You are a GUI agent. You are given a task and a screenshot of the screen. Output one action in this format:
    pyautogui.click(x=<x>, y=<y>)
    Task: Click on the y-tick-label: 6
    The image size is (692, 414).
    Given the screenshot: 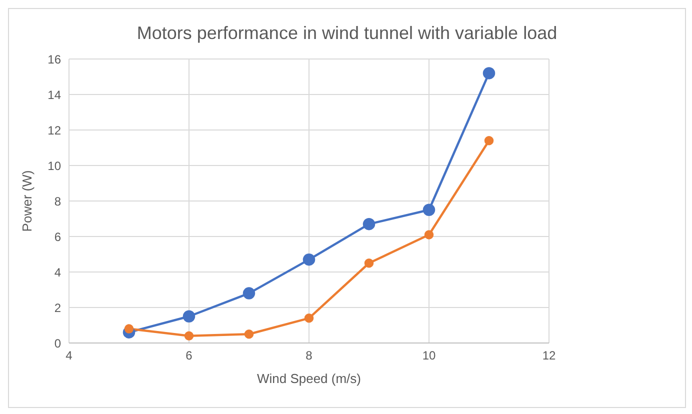 What is the action you would take?
    pyautogui.click(x=58, y=237)
    